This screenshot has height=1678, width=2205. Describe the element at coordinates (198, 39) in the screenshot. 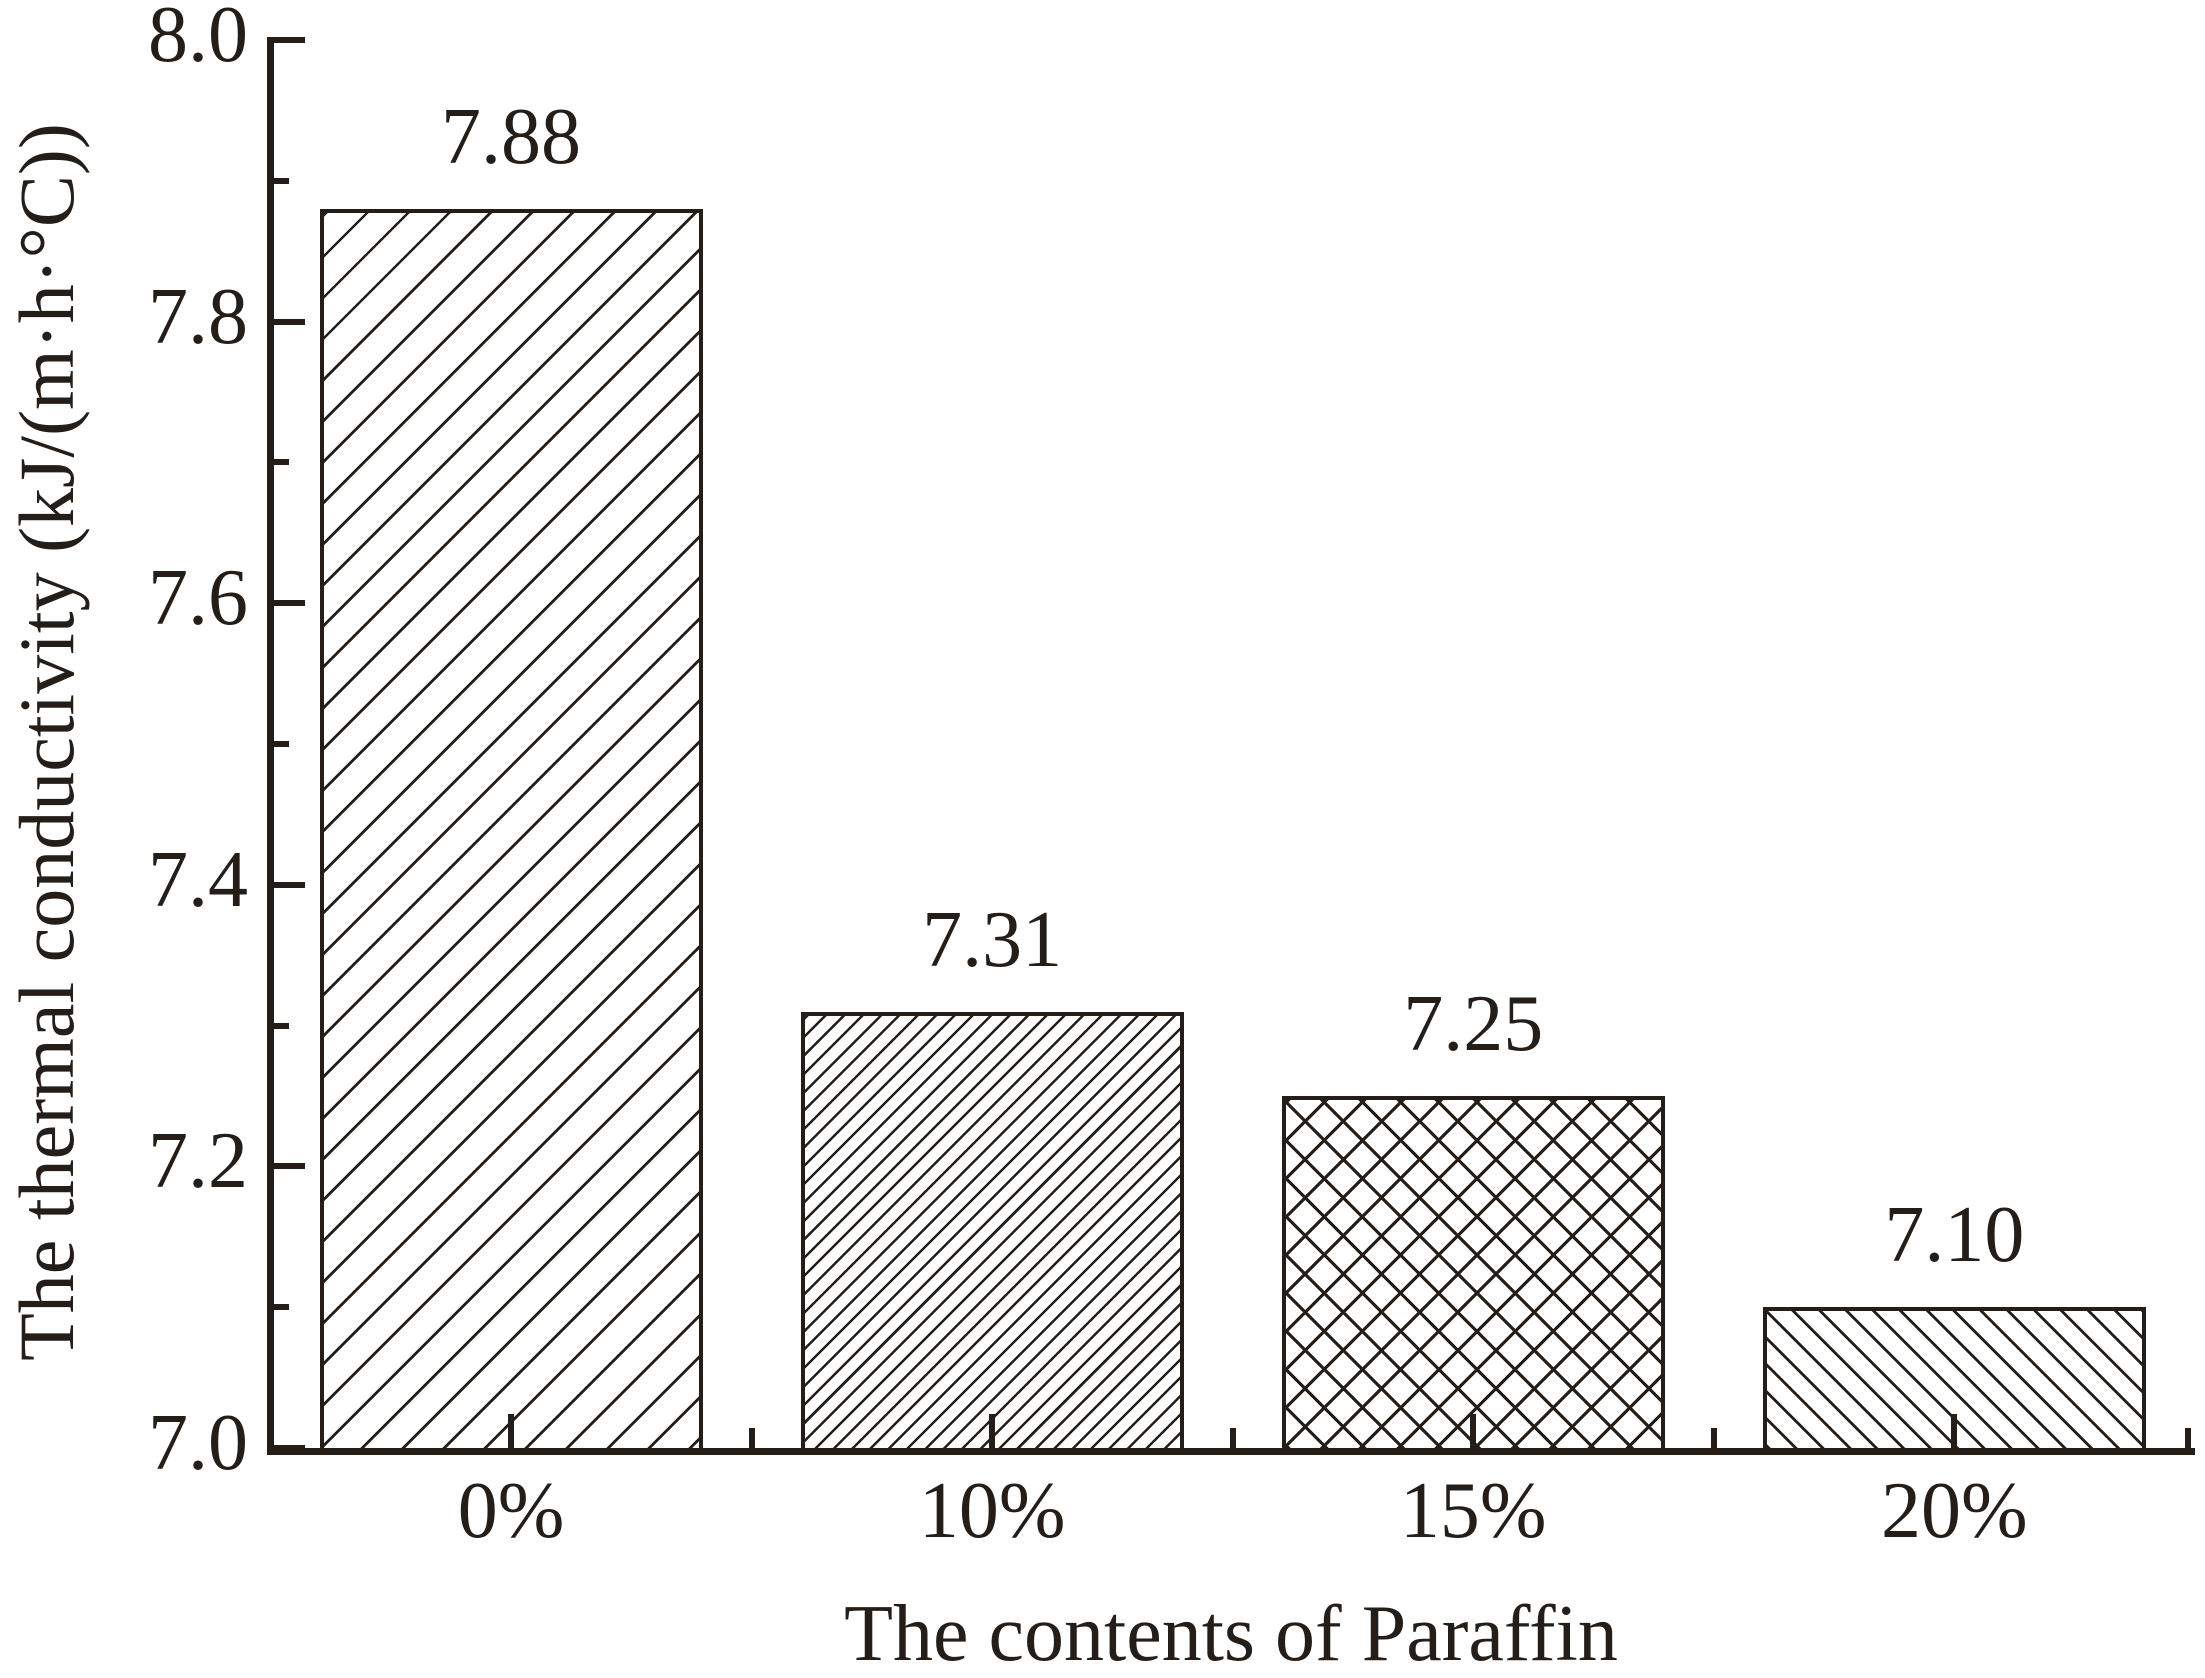

I see `y-tick-label-8.0: 8.0` at that location.